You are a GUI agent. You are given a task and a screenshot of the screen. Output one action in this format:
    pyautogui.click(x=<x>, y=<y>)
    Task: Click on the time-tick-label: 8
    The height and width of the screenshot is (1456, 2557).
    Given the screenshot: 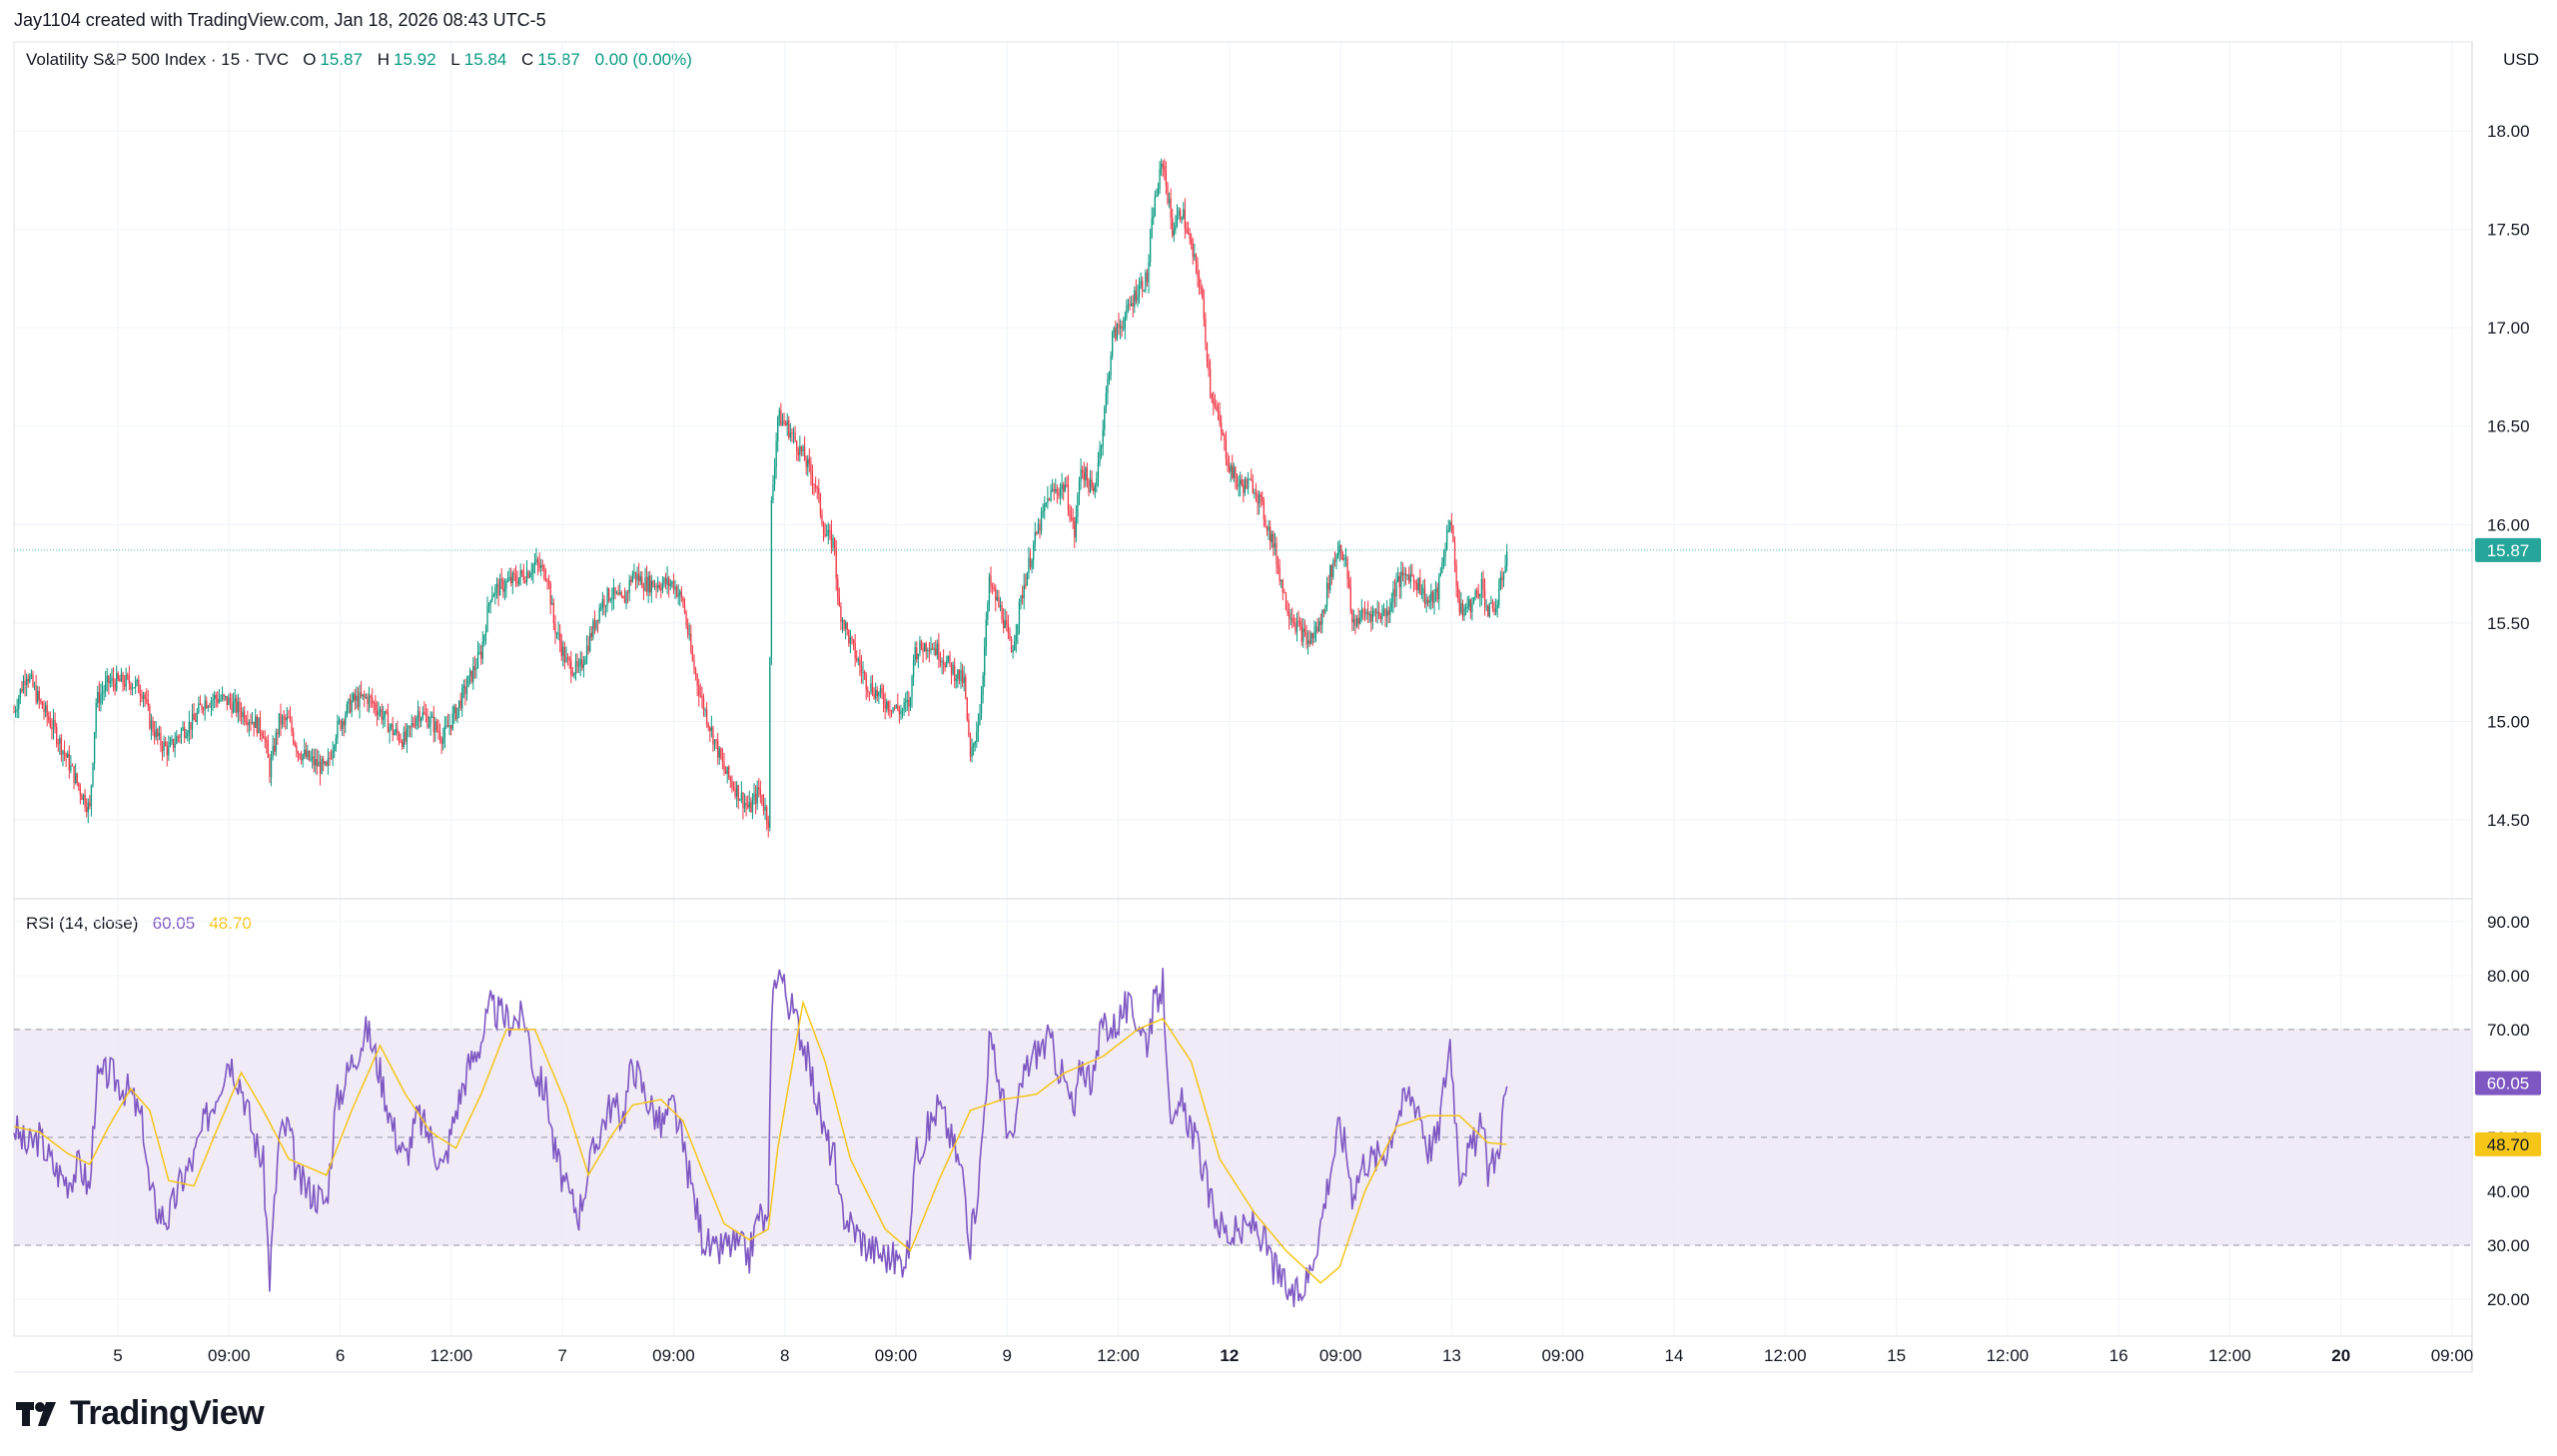 What is the action you would take?
    pyautogui.click(x=784, y=1355)
    